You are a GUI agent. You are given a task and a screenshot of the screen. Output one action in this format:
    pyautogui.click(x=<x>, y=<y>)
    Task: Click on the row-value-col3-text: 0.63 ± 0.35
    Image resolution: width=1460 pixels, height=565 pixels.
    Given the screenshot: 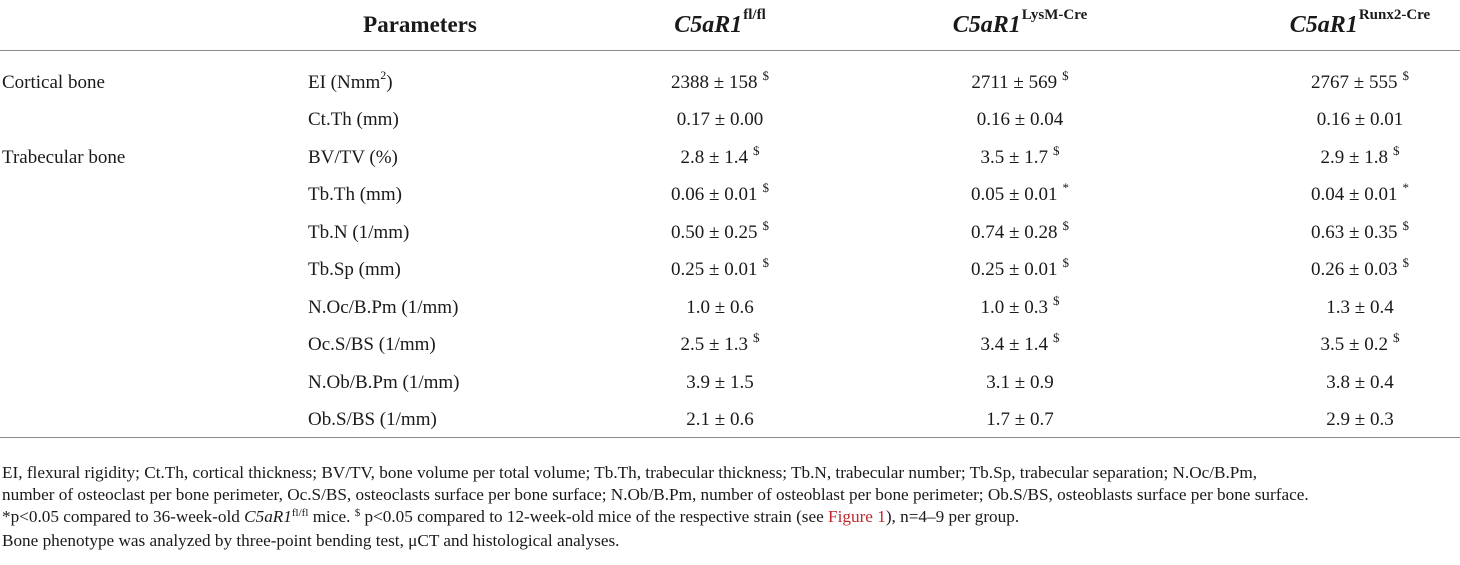 What is the action you would take?
    pyautogui.click(x=1354, y=232)
    